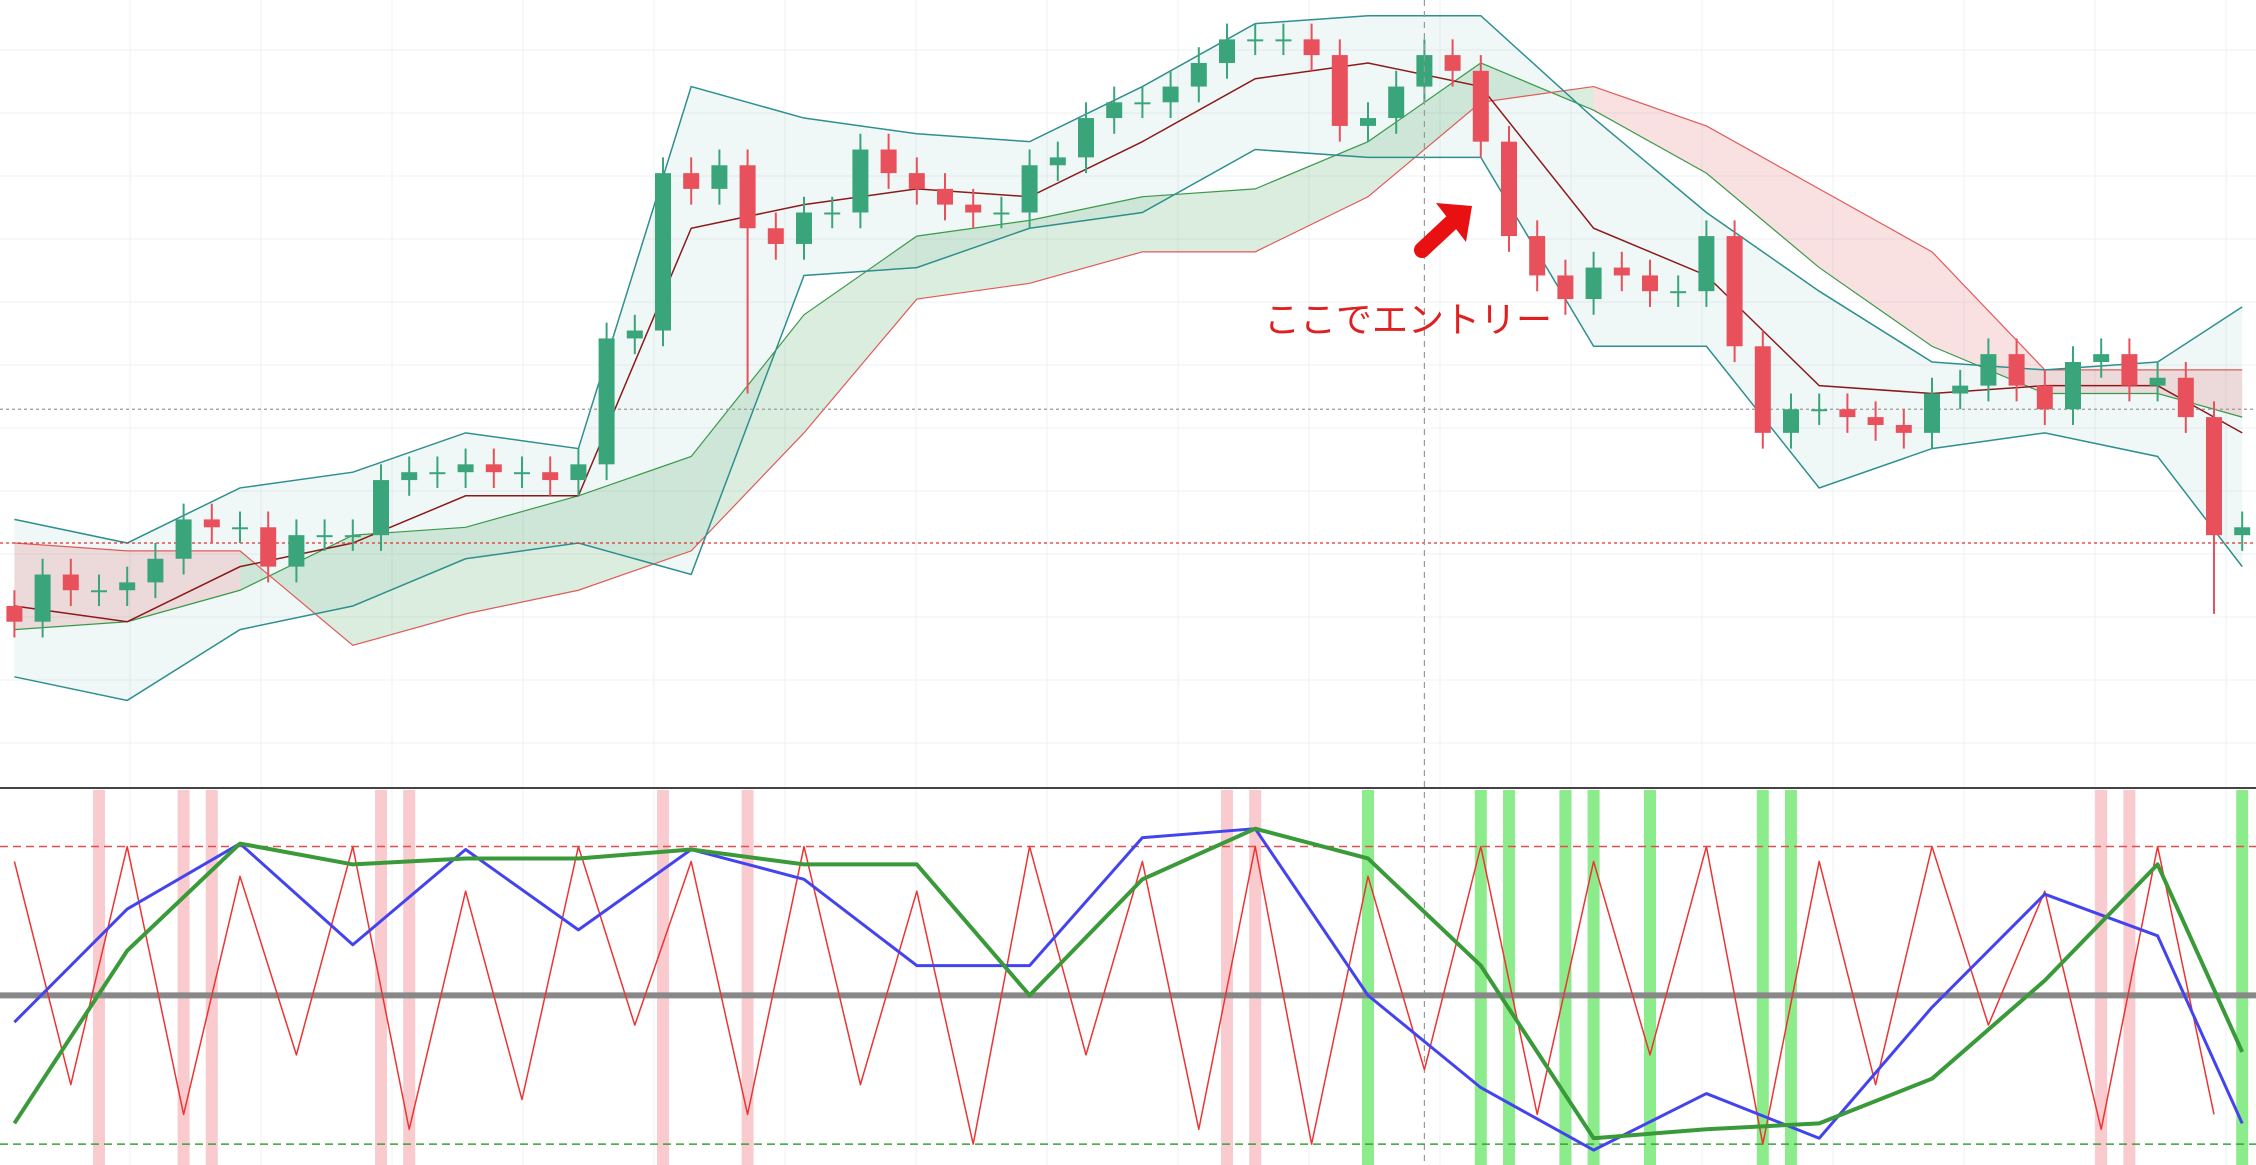  What do you see at coordinates (1408, 320) in the screenshot?
I see `annotation: ここでエントリー` at bounding box center [1408, 320].